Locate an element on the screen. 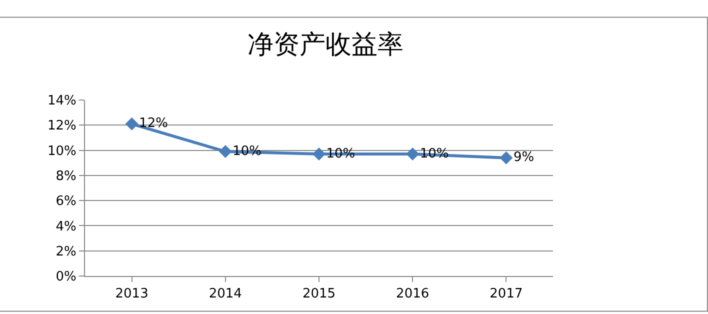  y-tick-label: 10% is located at coordinates (61, 151).